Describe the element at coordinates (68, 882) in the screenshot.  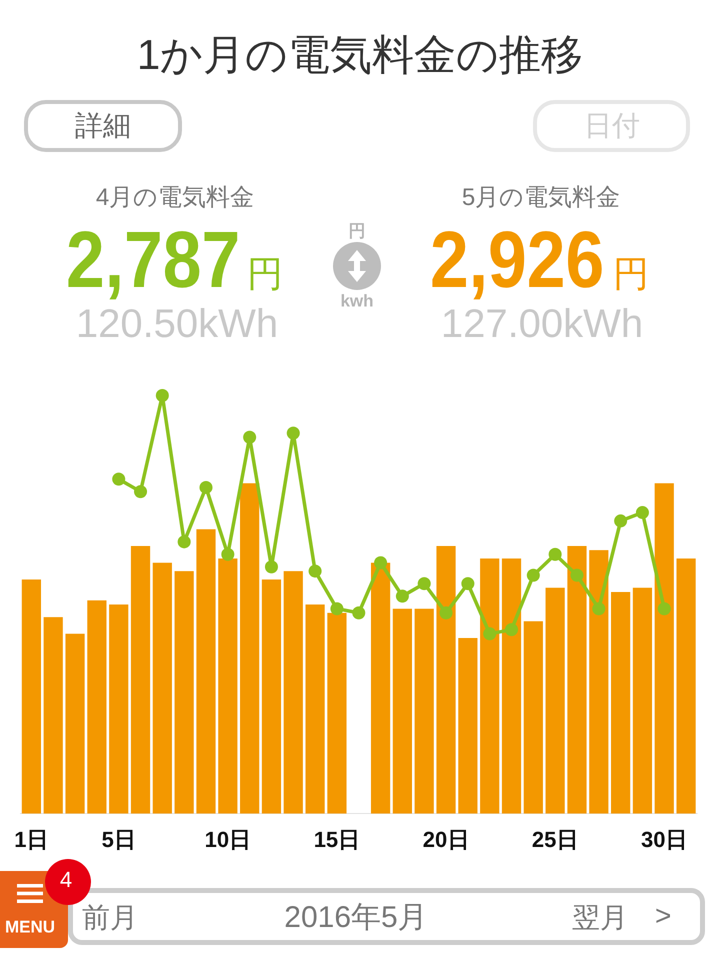
I see `badge: 4` at that location.